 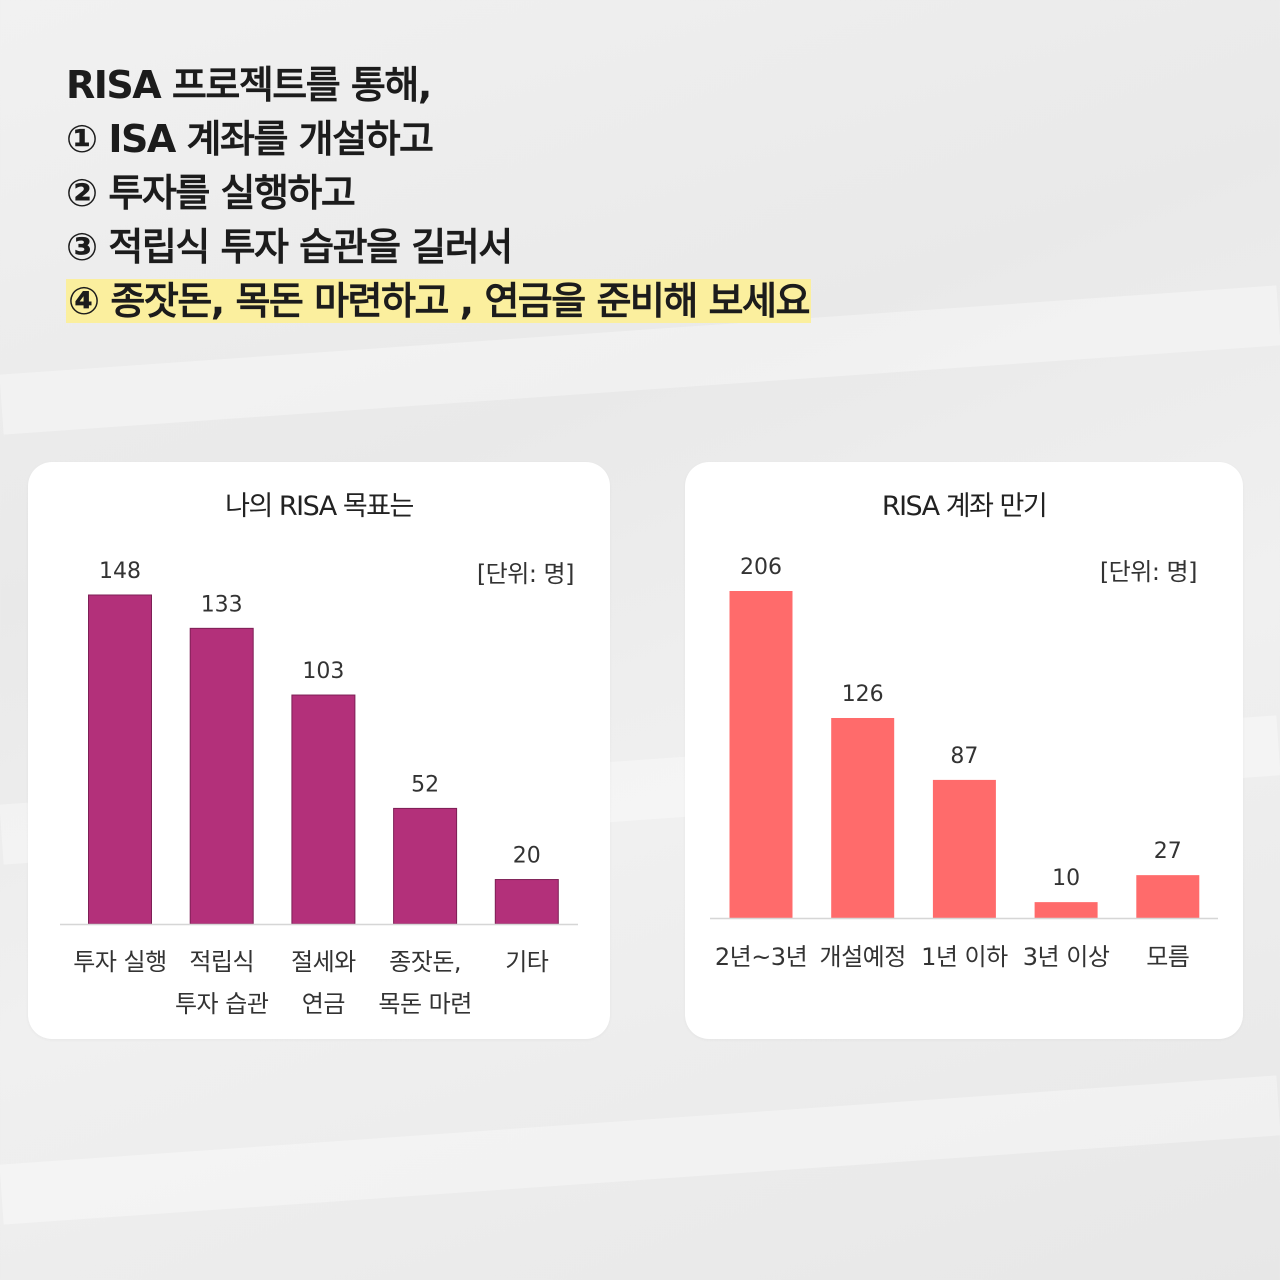 What do you see at coordinates (211, 193) in the screenshot?
I see `headline-line-3: ② 투자를 실행하고` at bounding box center [211, 193].